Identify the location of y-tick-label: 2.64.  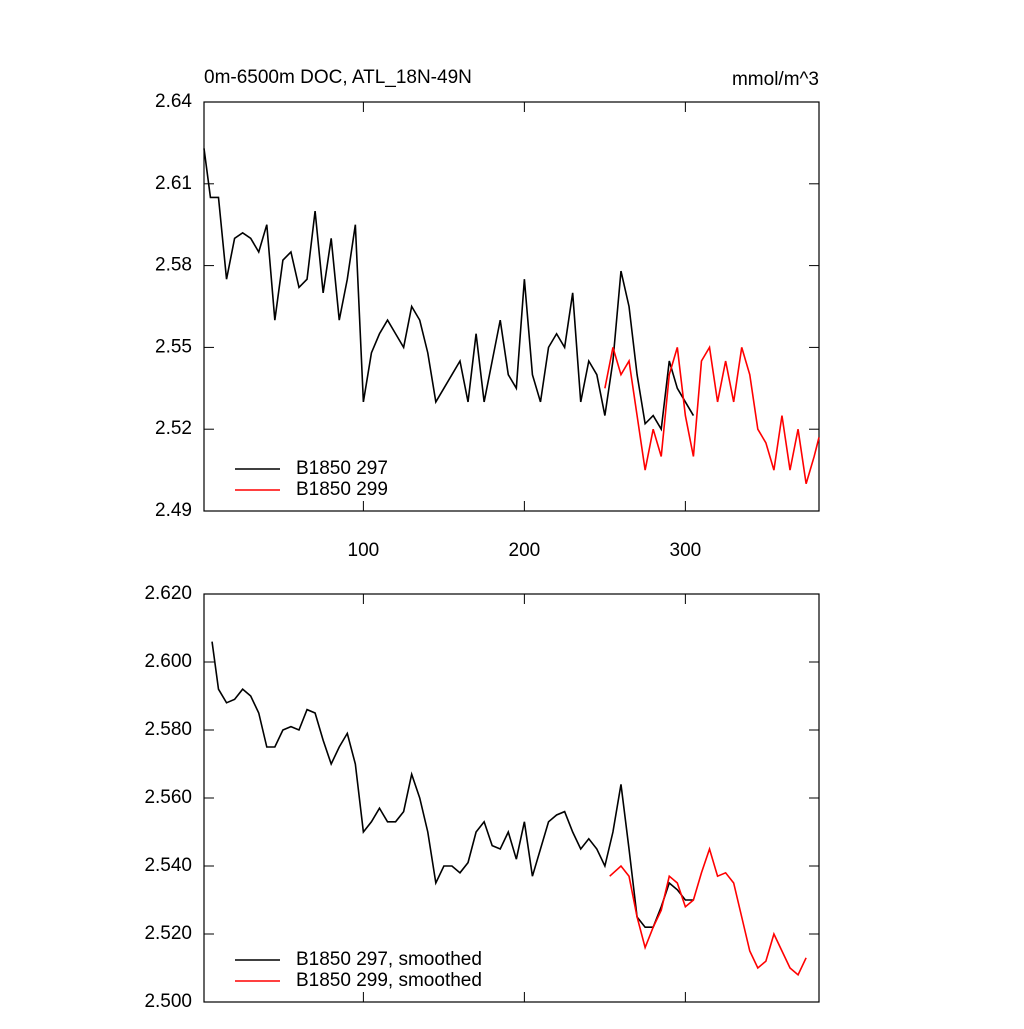
(173, 101).